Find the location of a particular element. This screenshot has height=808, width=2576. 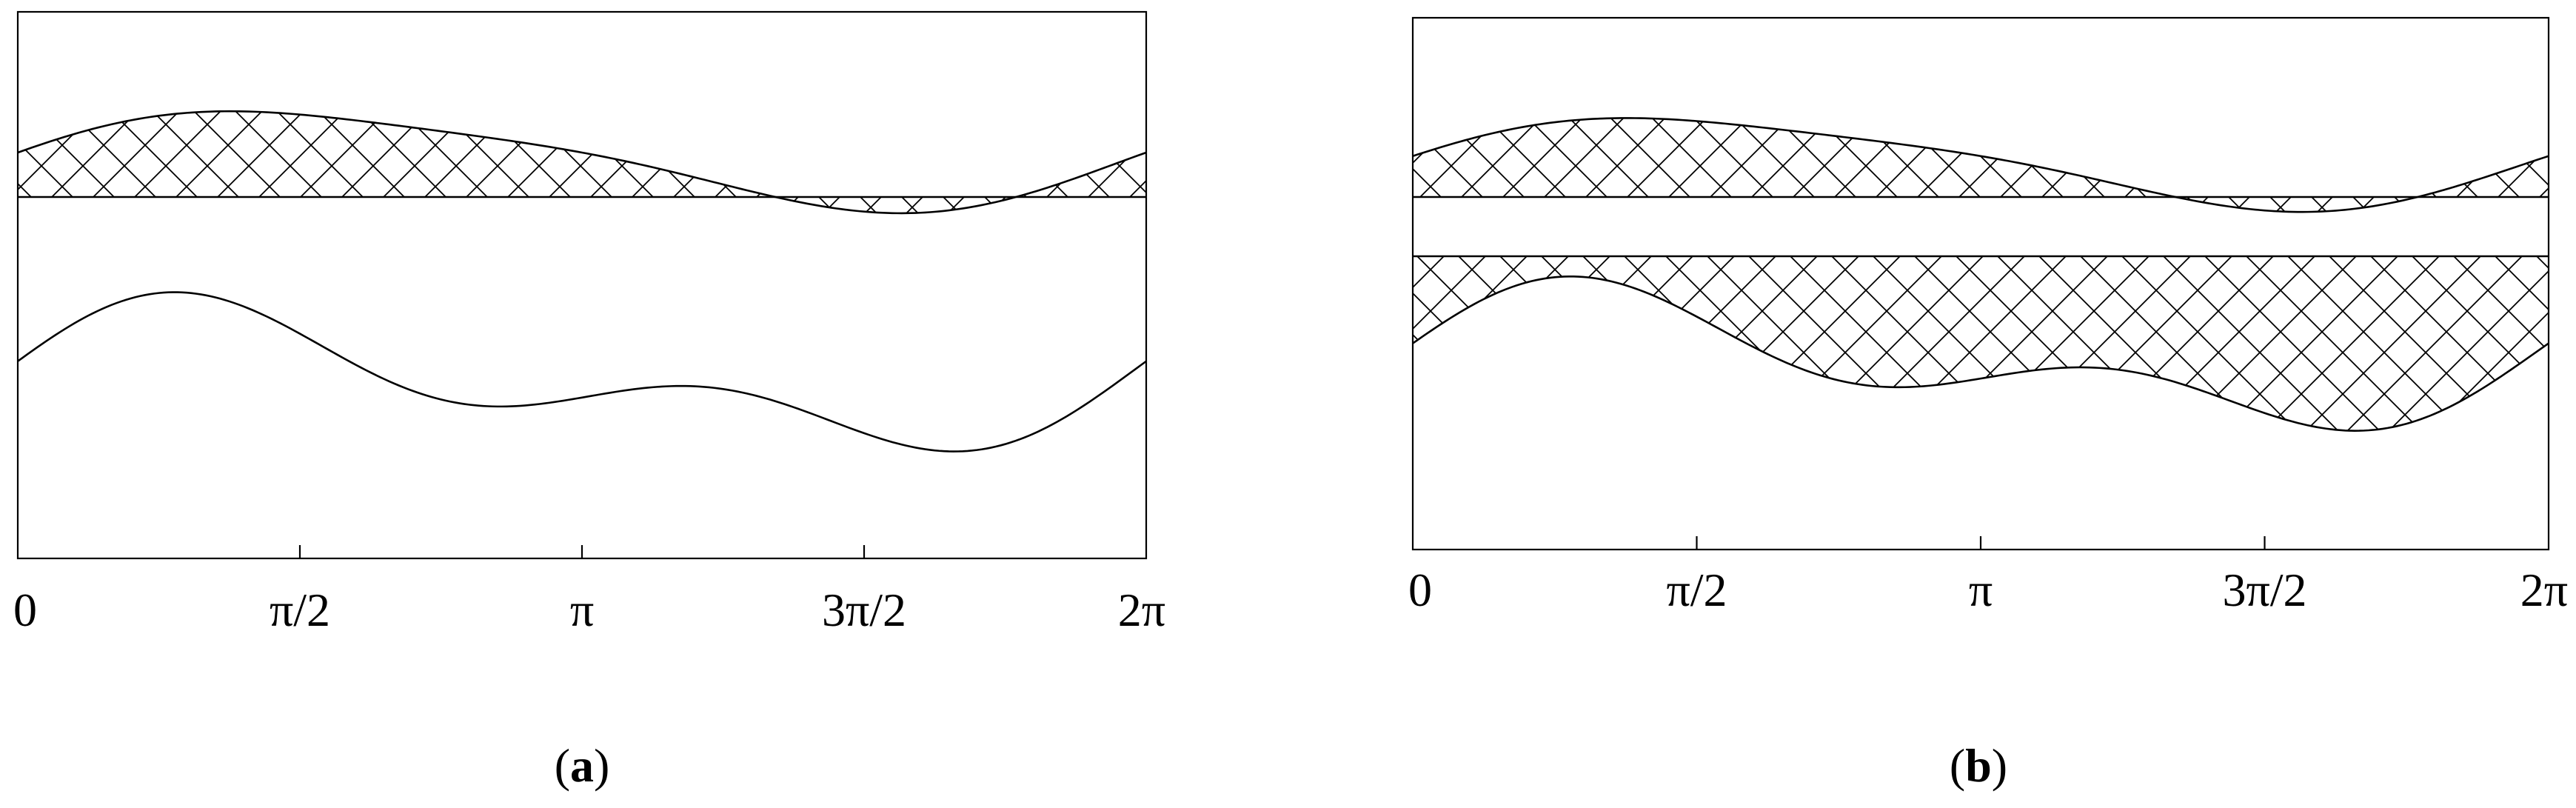

panel-a-x-tick-label: 3π/2 is located at coordinates (864, 610).